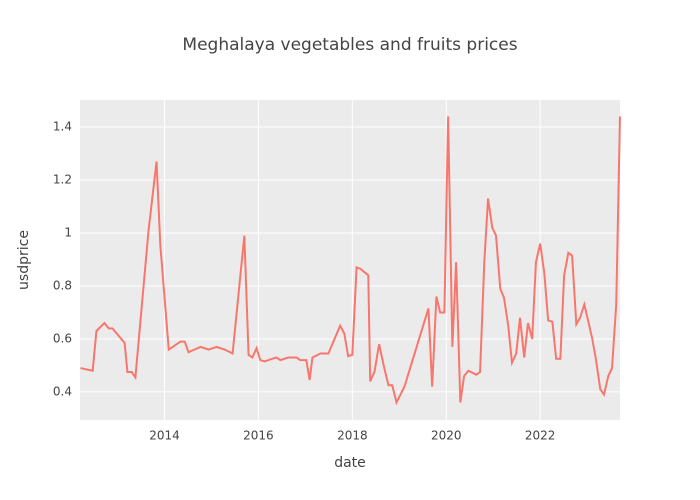 The height and width of the screenshot is (500, 700). What do you see at coordinates (446, 436) in the screenshot?
I see `x-tick-label: 2020` at bounding box center [446, 436].